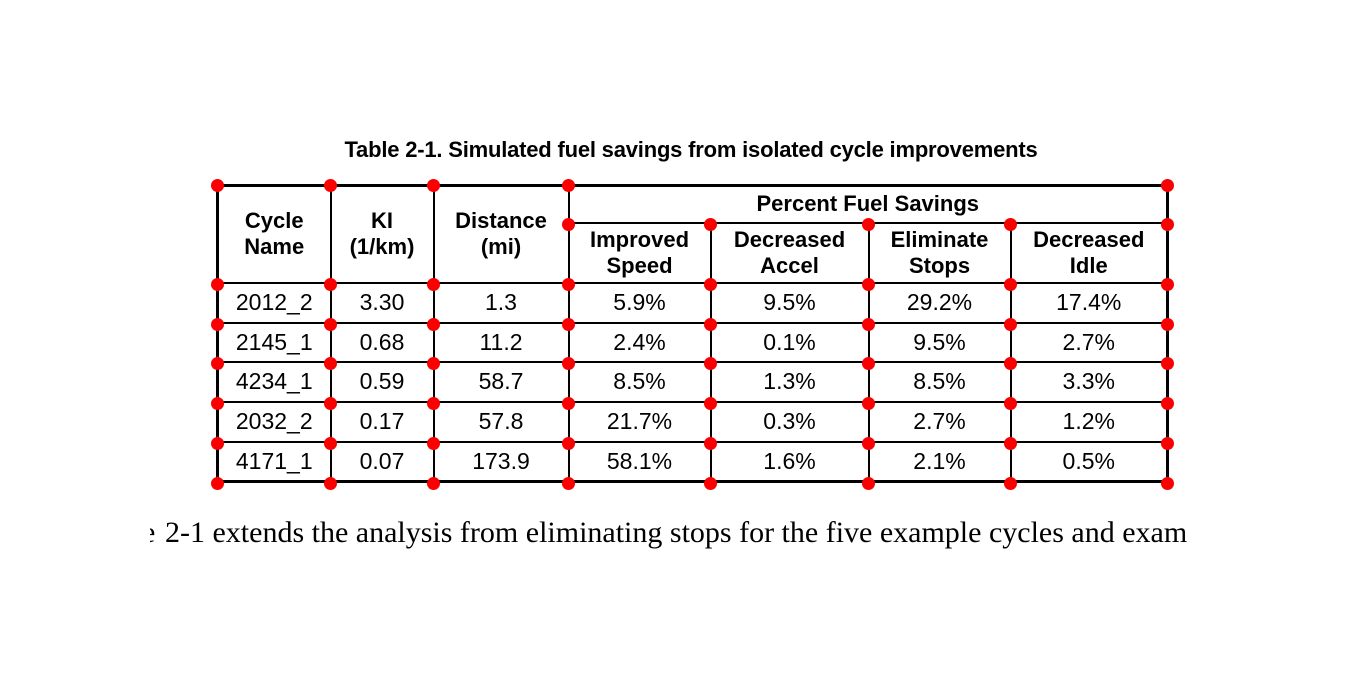  I want to click on cell-cycle-name: 4171_1, so click(274, 461).